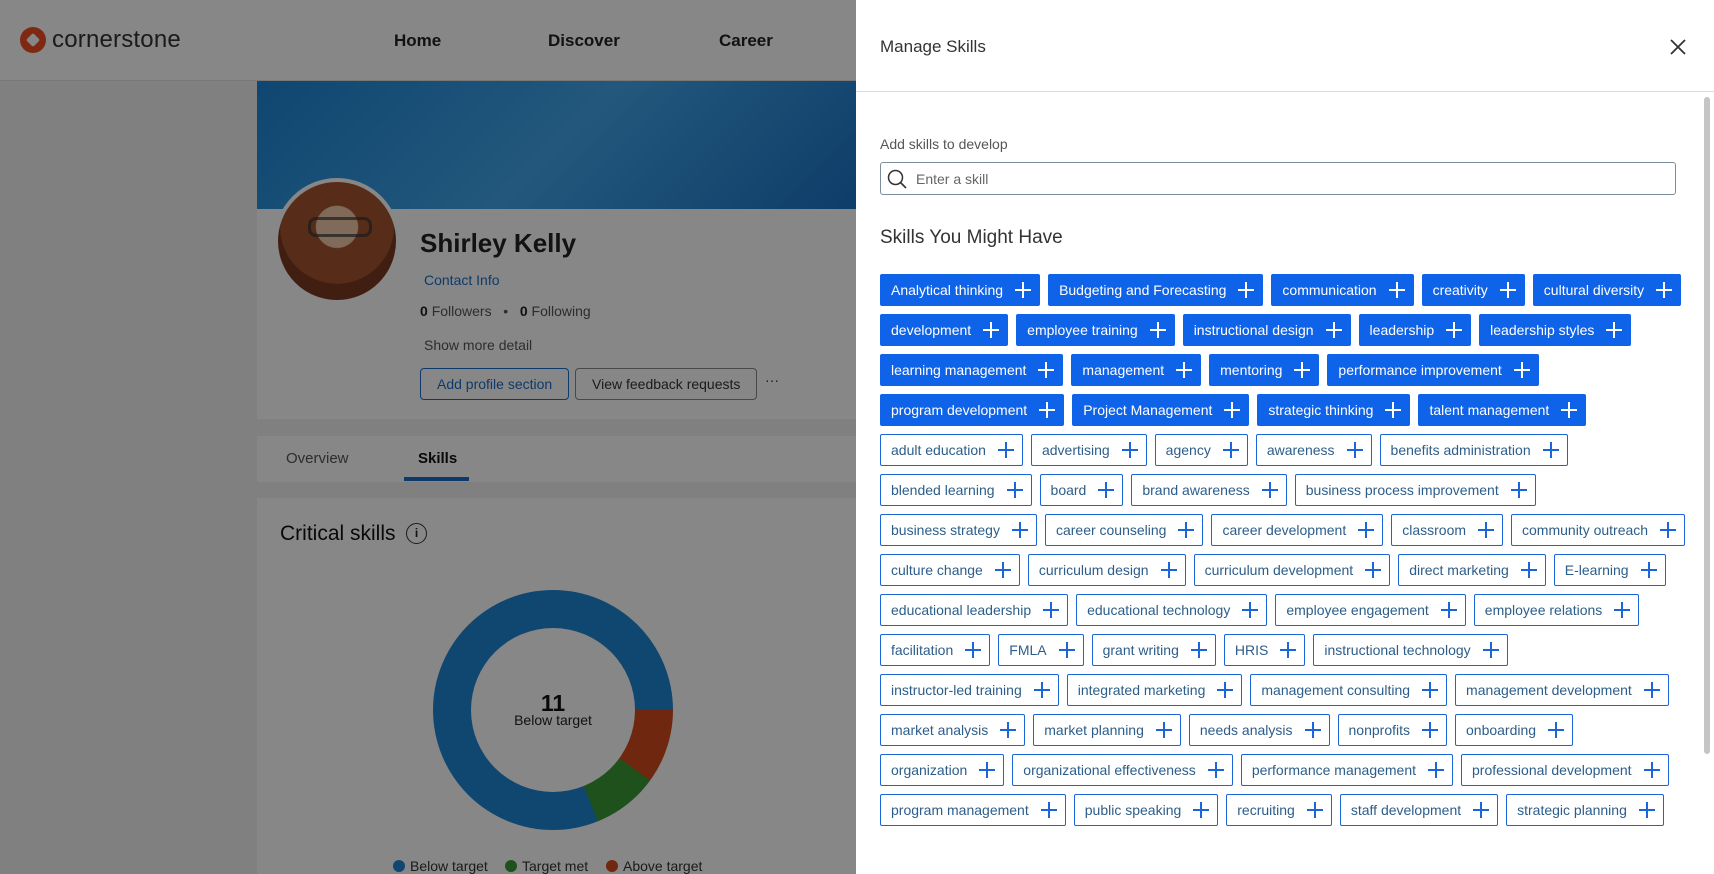 The height and width of the screenshot is (874, 1714). Describe the element at coordinates (969, 690) in the screenshot. I see `skill-chip: instructor-led training` at that location.